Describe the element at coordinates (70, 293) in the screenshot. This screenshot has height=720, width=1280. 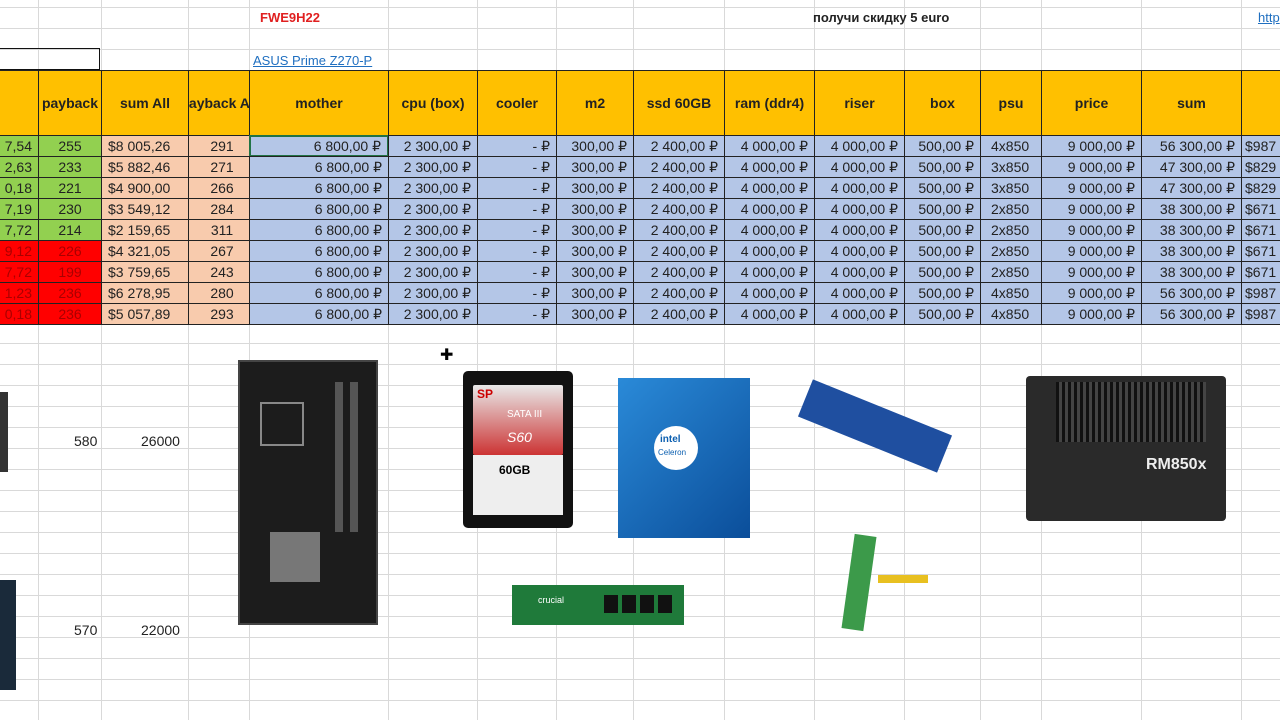
I see `cell-payback: 236` at that location.